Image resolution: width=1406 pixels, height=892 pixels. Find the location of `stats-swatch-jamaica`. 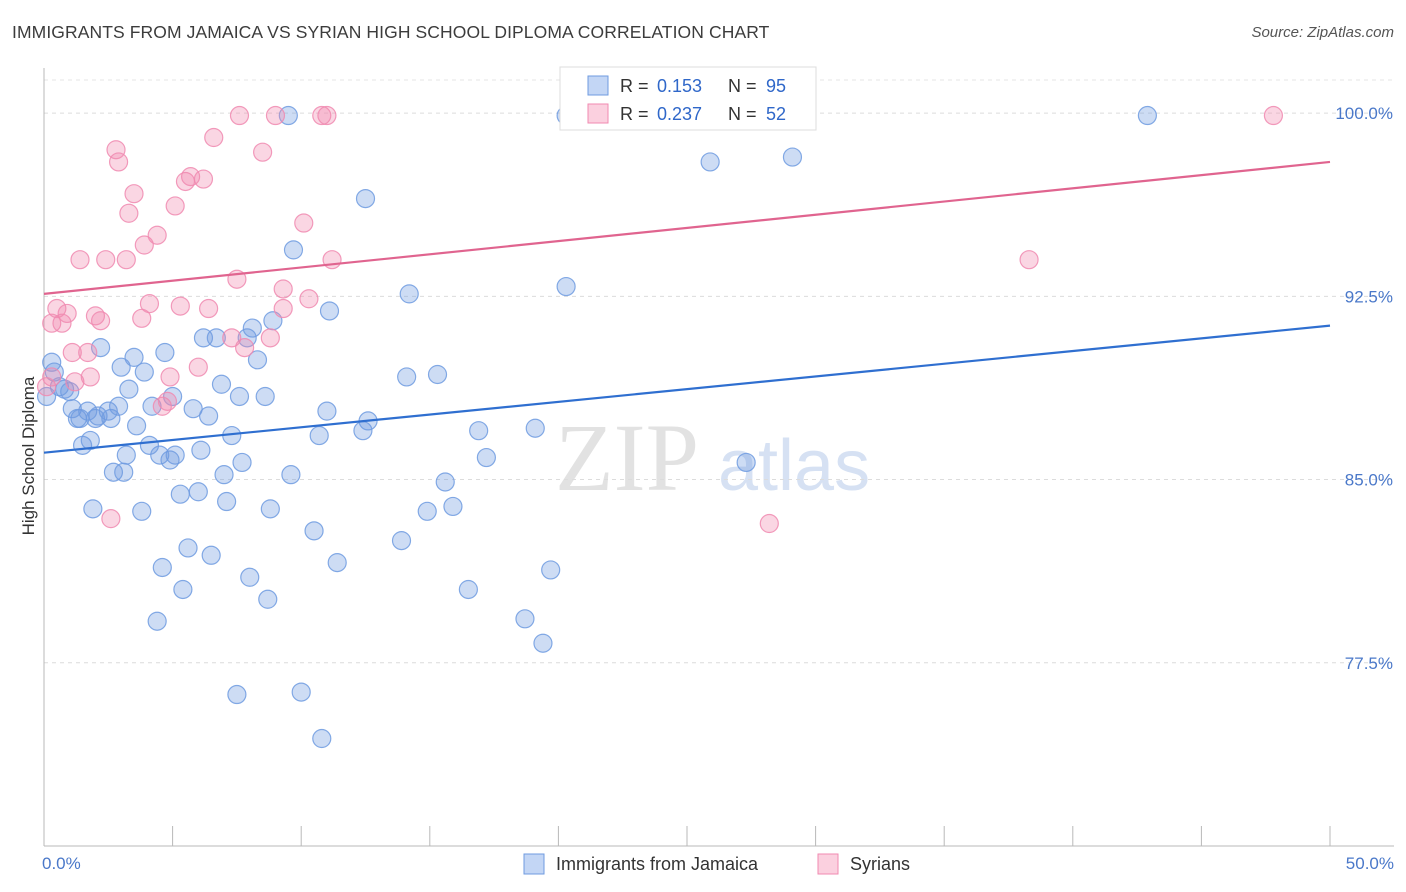

stats-swatch-jamaica is located at coordinates (598, 85).